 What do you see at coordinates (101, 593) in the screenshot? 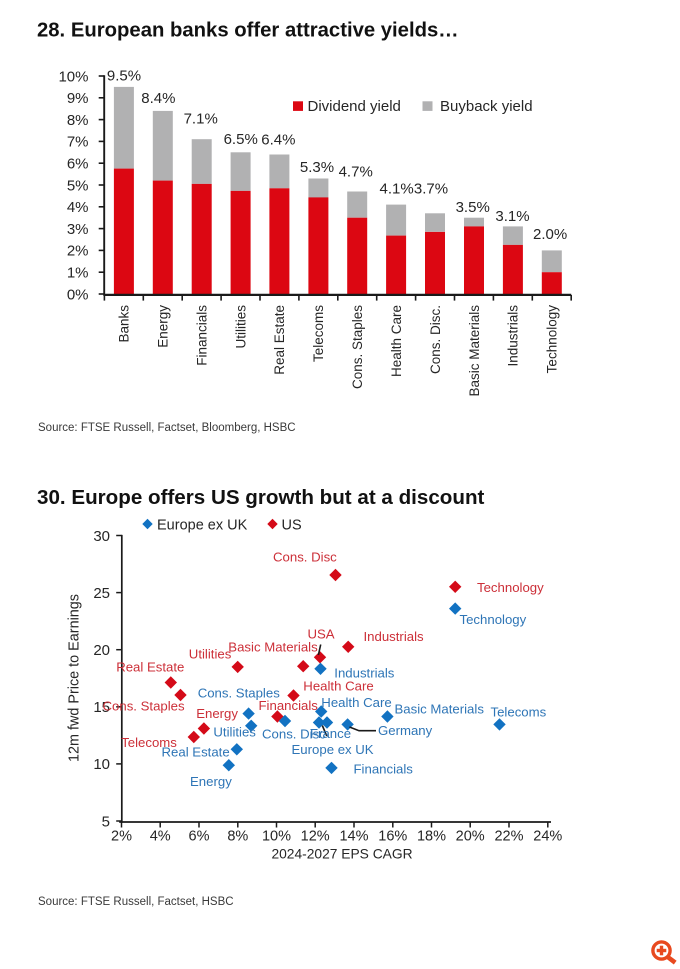
I see `svg-text: 25` at bounding box center [101, 593].